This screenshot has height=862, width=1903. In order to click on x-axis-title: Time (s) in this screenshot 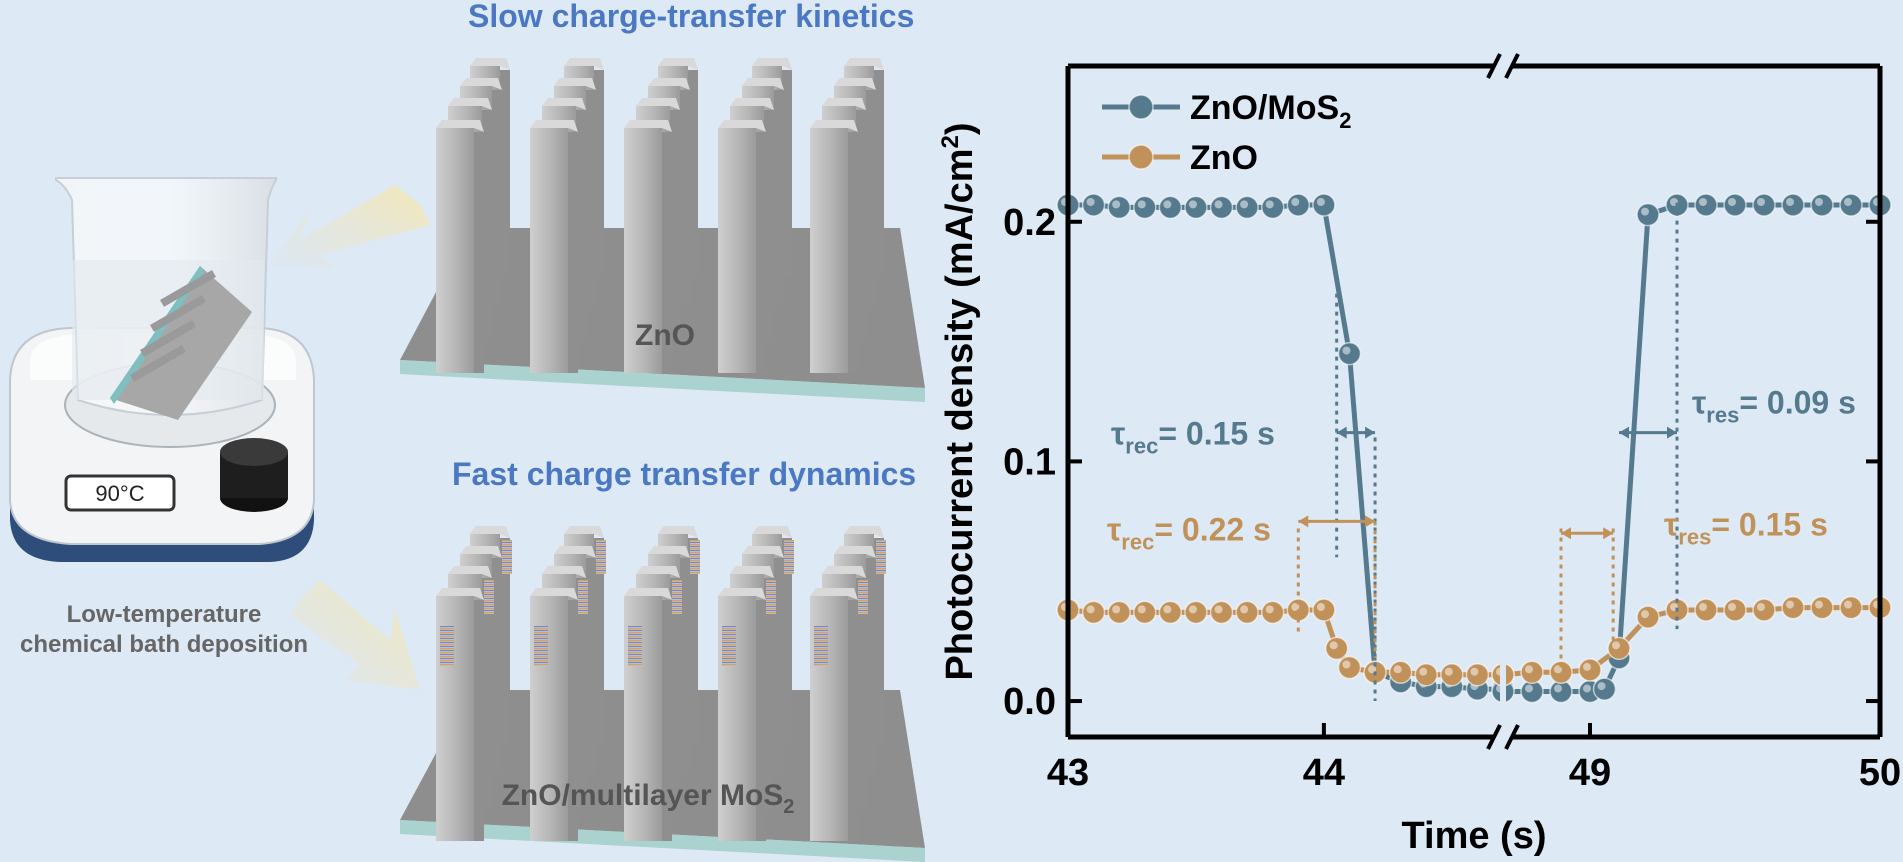, I will do `click(1473, 836)`.